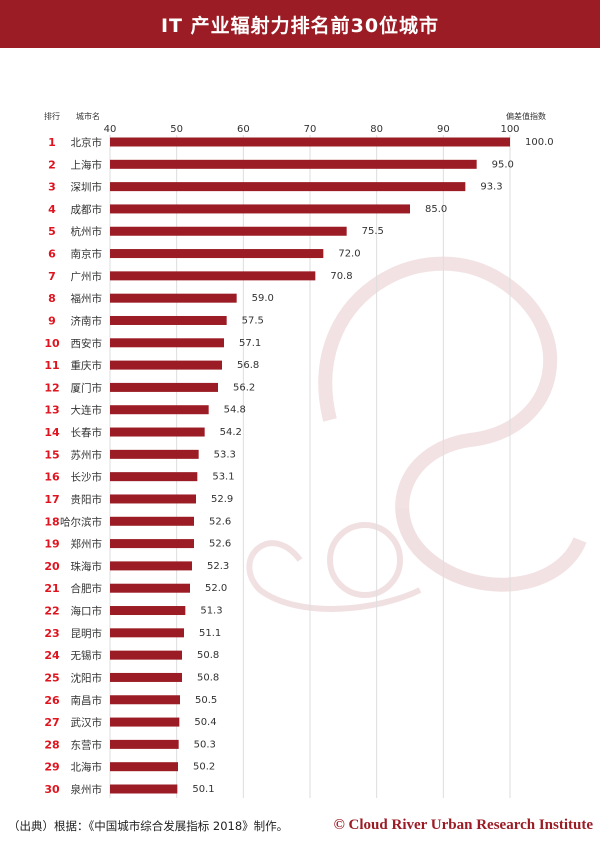 This screenshot has height=848, width=600. What do you see at coordinates (436, 209) in the screenshot?
I see `data-label: 85.0` at bounding box center [436, 209].